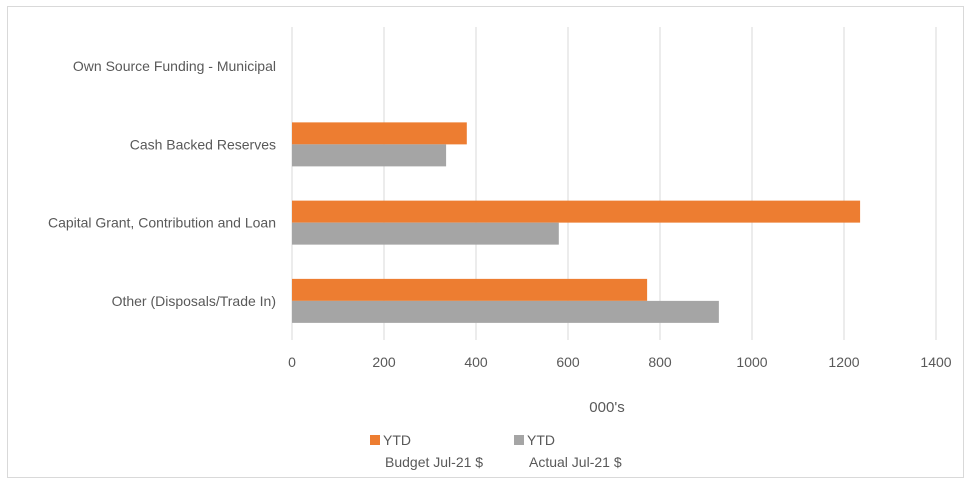  I want to click on category-label: Own Source Funding - Municipal, so click(174, 66).